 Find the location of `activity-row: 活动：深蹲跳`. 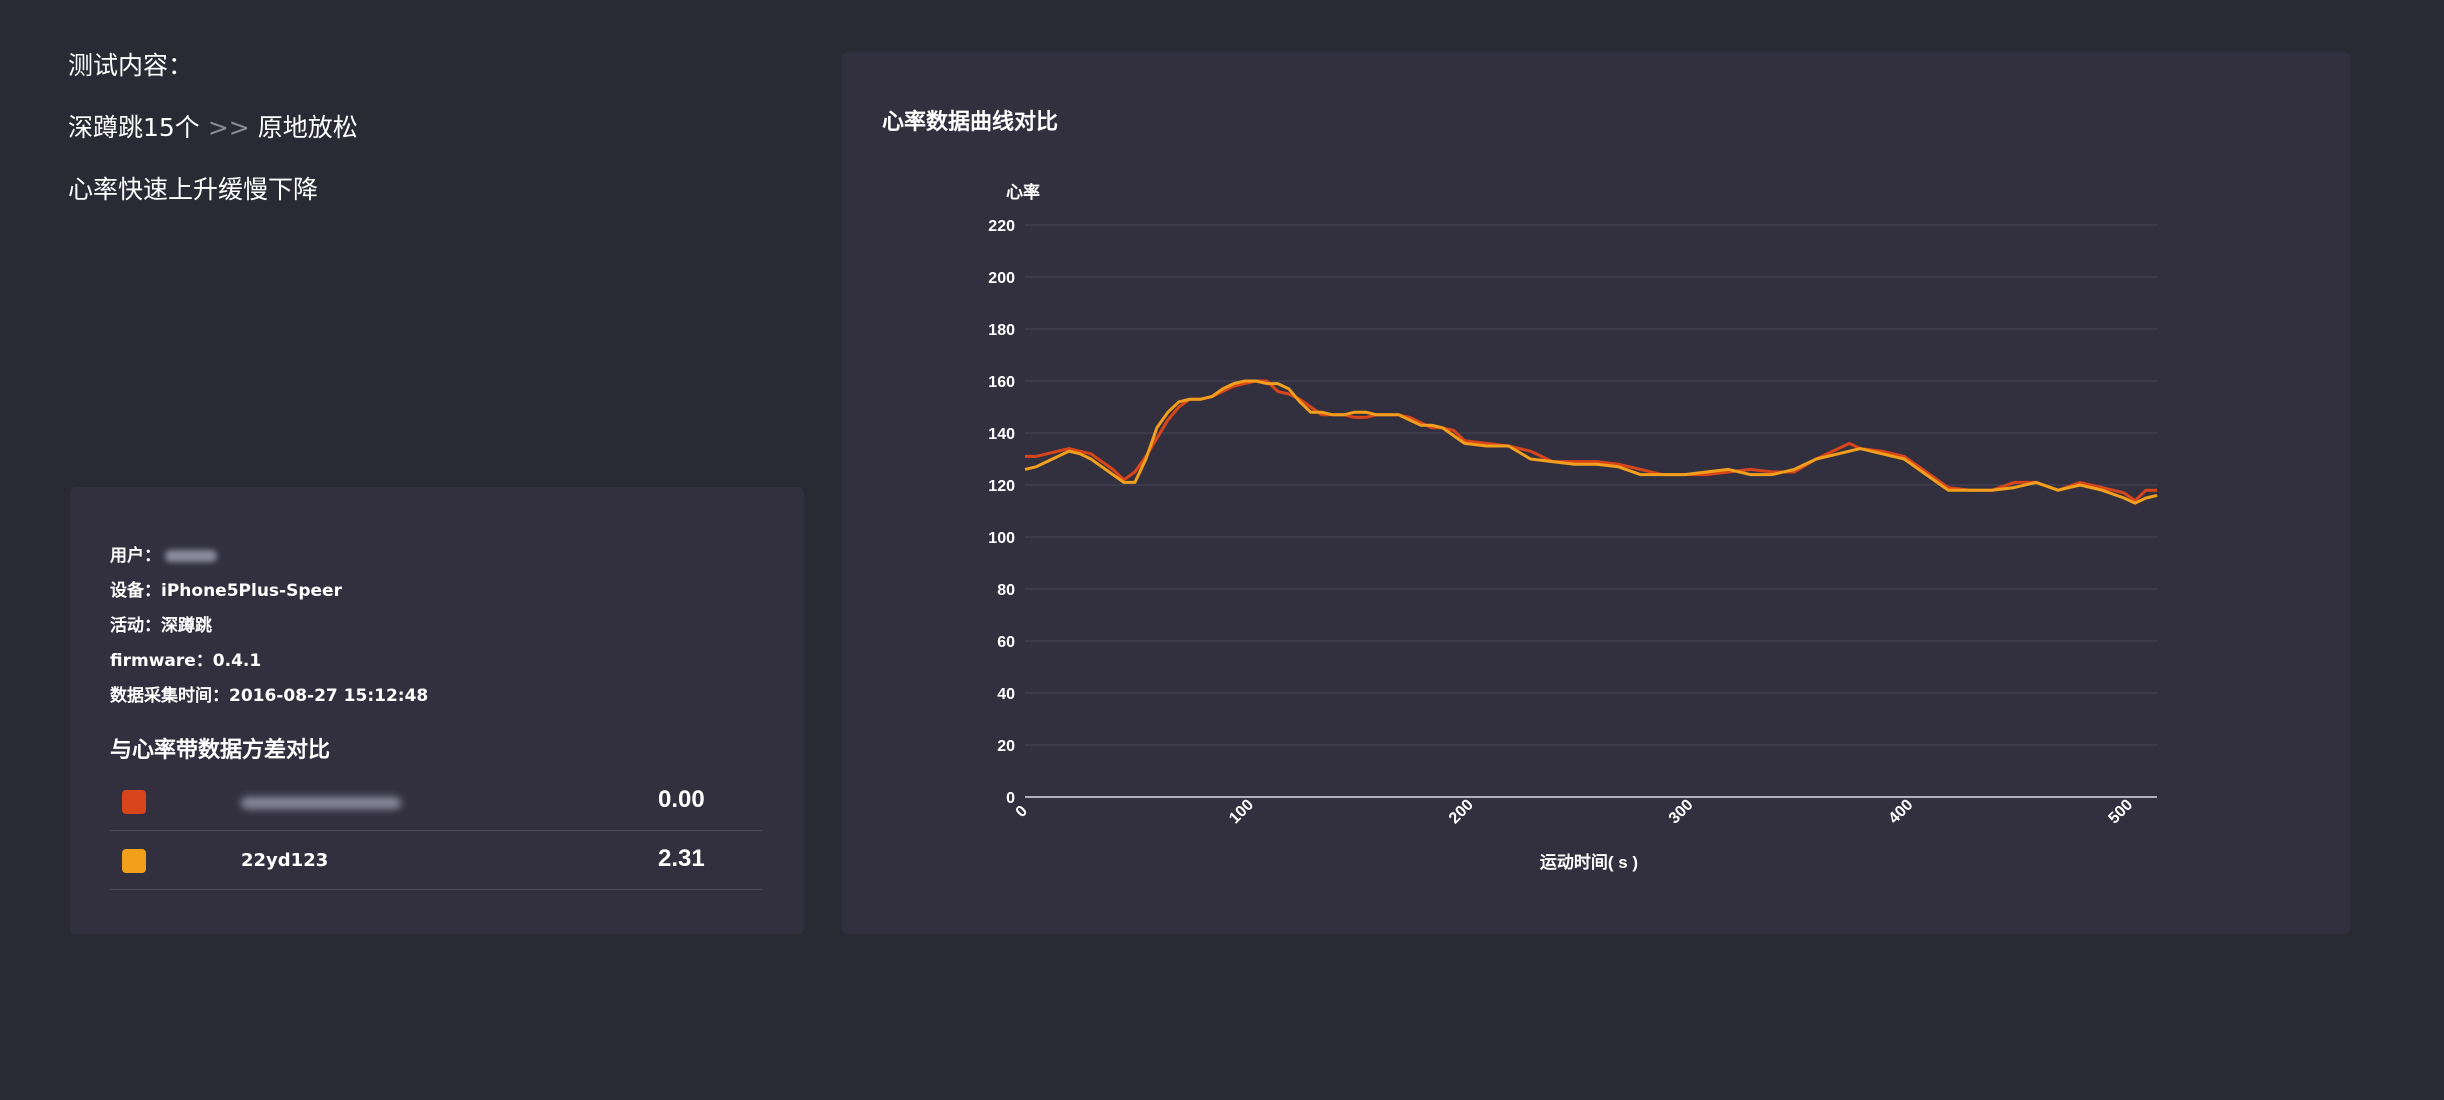

activity-row: 活动：深蹲跳 is located at coordinates (161, 626).